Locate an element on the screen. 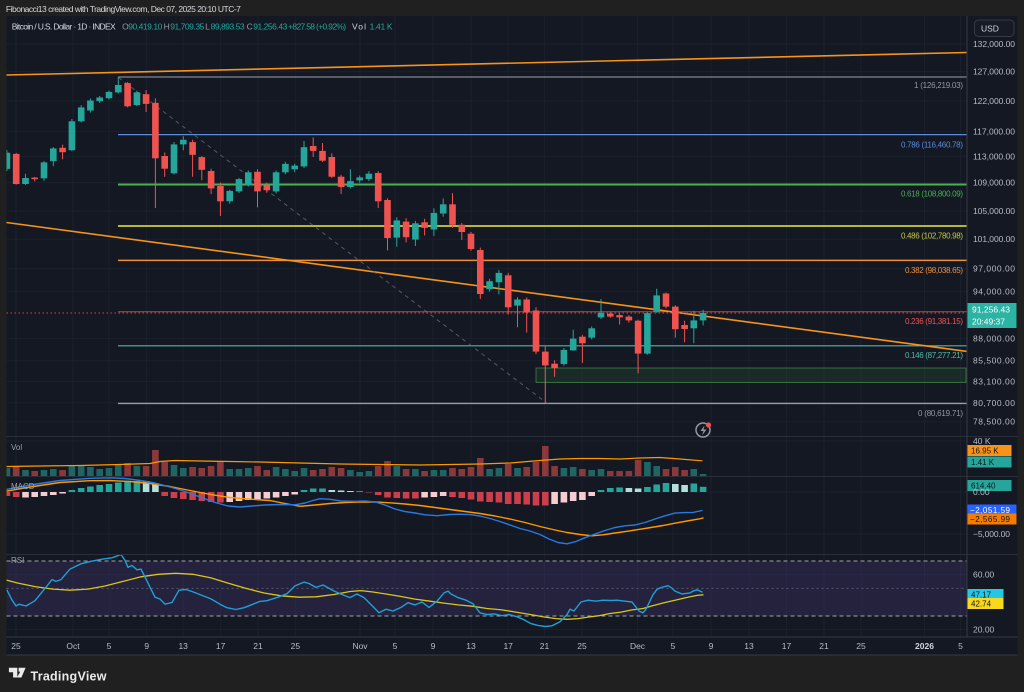 This screenshot has width=1024, height=692. svg-text: 0.786 (116,460.78) is located at coordinates (932, 145).